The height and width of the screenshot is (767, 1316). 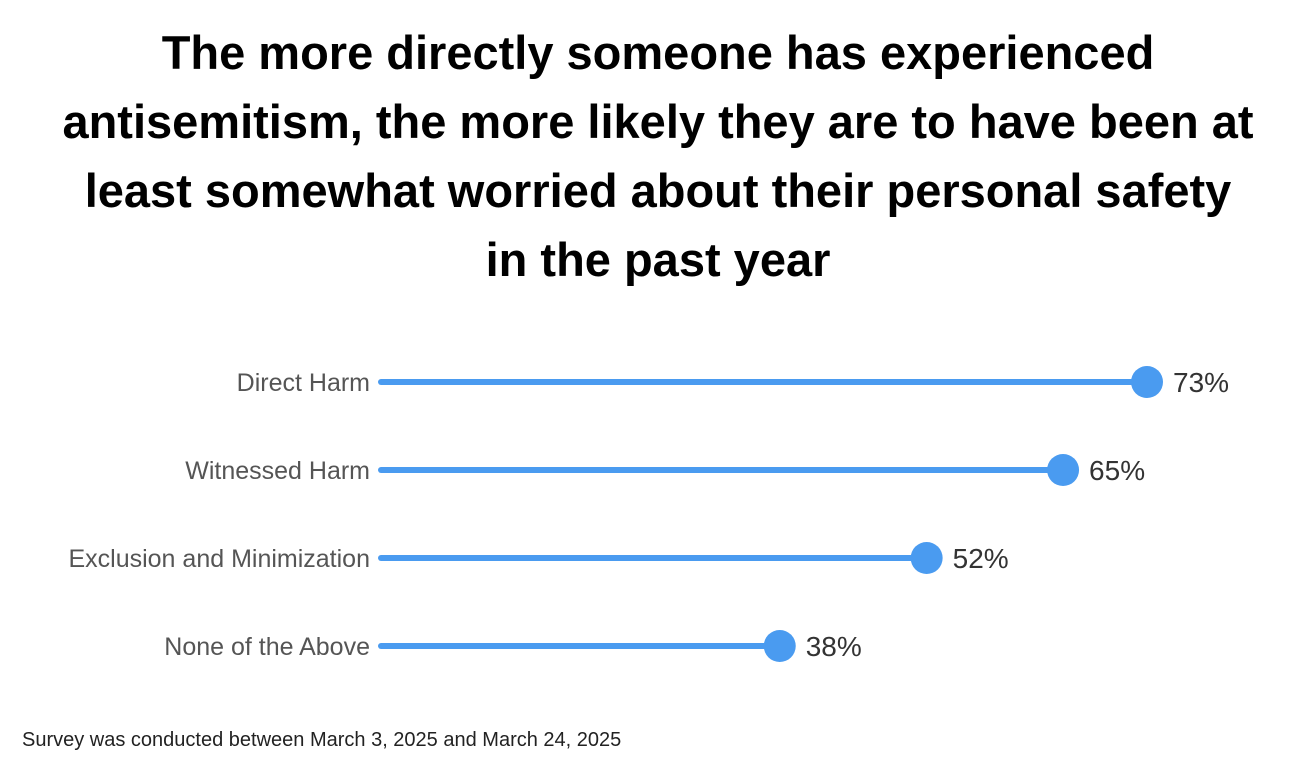 I want to click on category-label: Witnessed Harm, so click(x=277, y=471).